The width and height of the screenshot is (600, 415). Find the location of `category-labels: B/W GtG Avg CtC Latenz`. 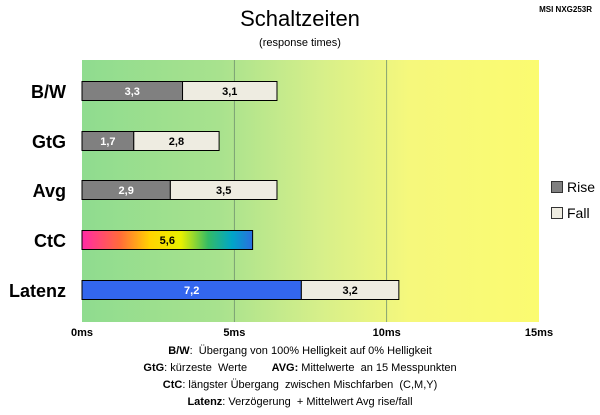

category-labels: B/W GtG Avg CtC Latenz is located at coordinates (37, 191).